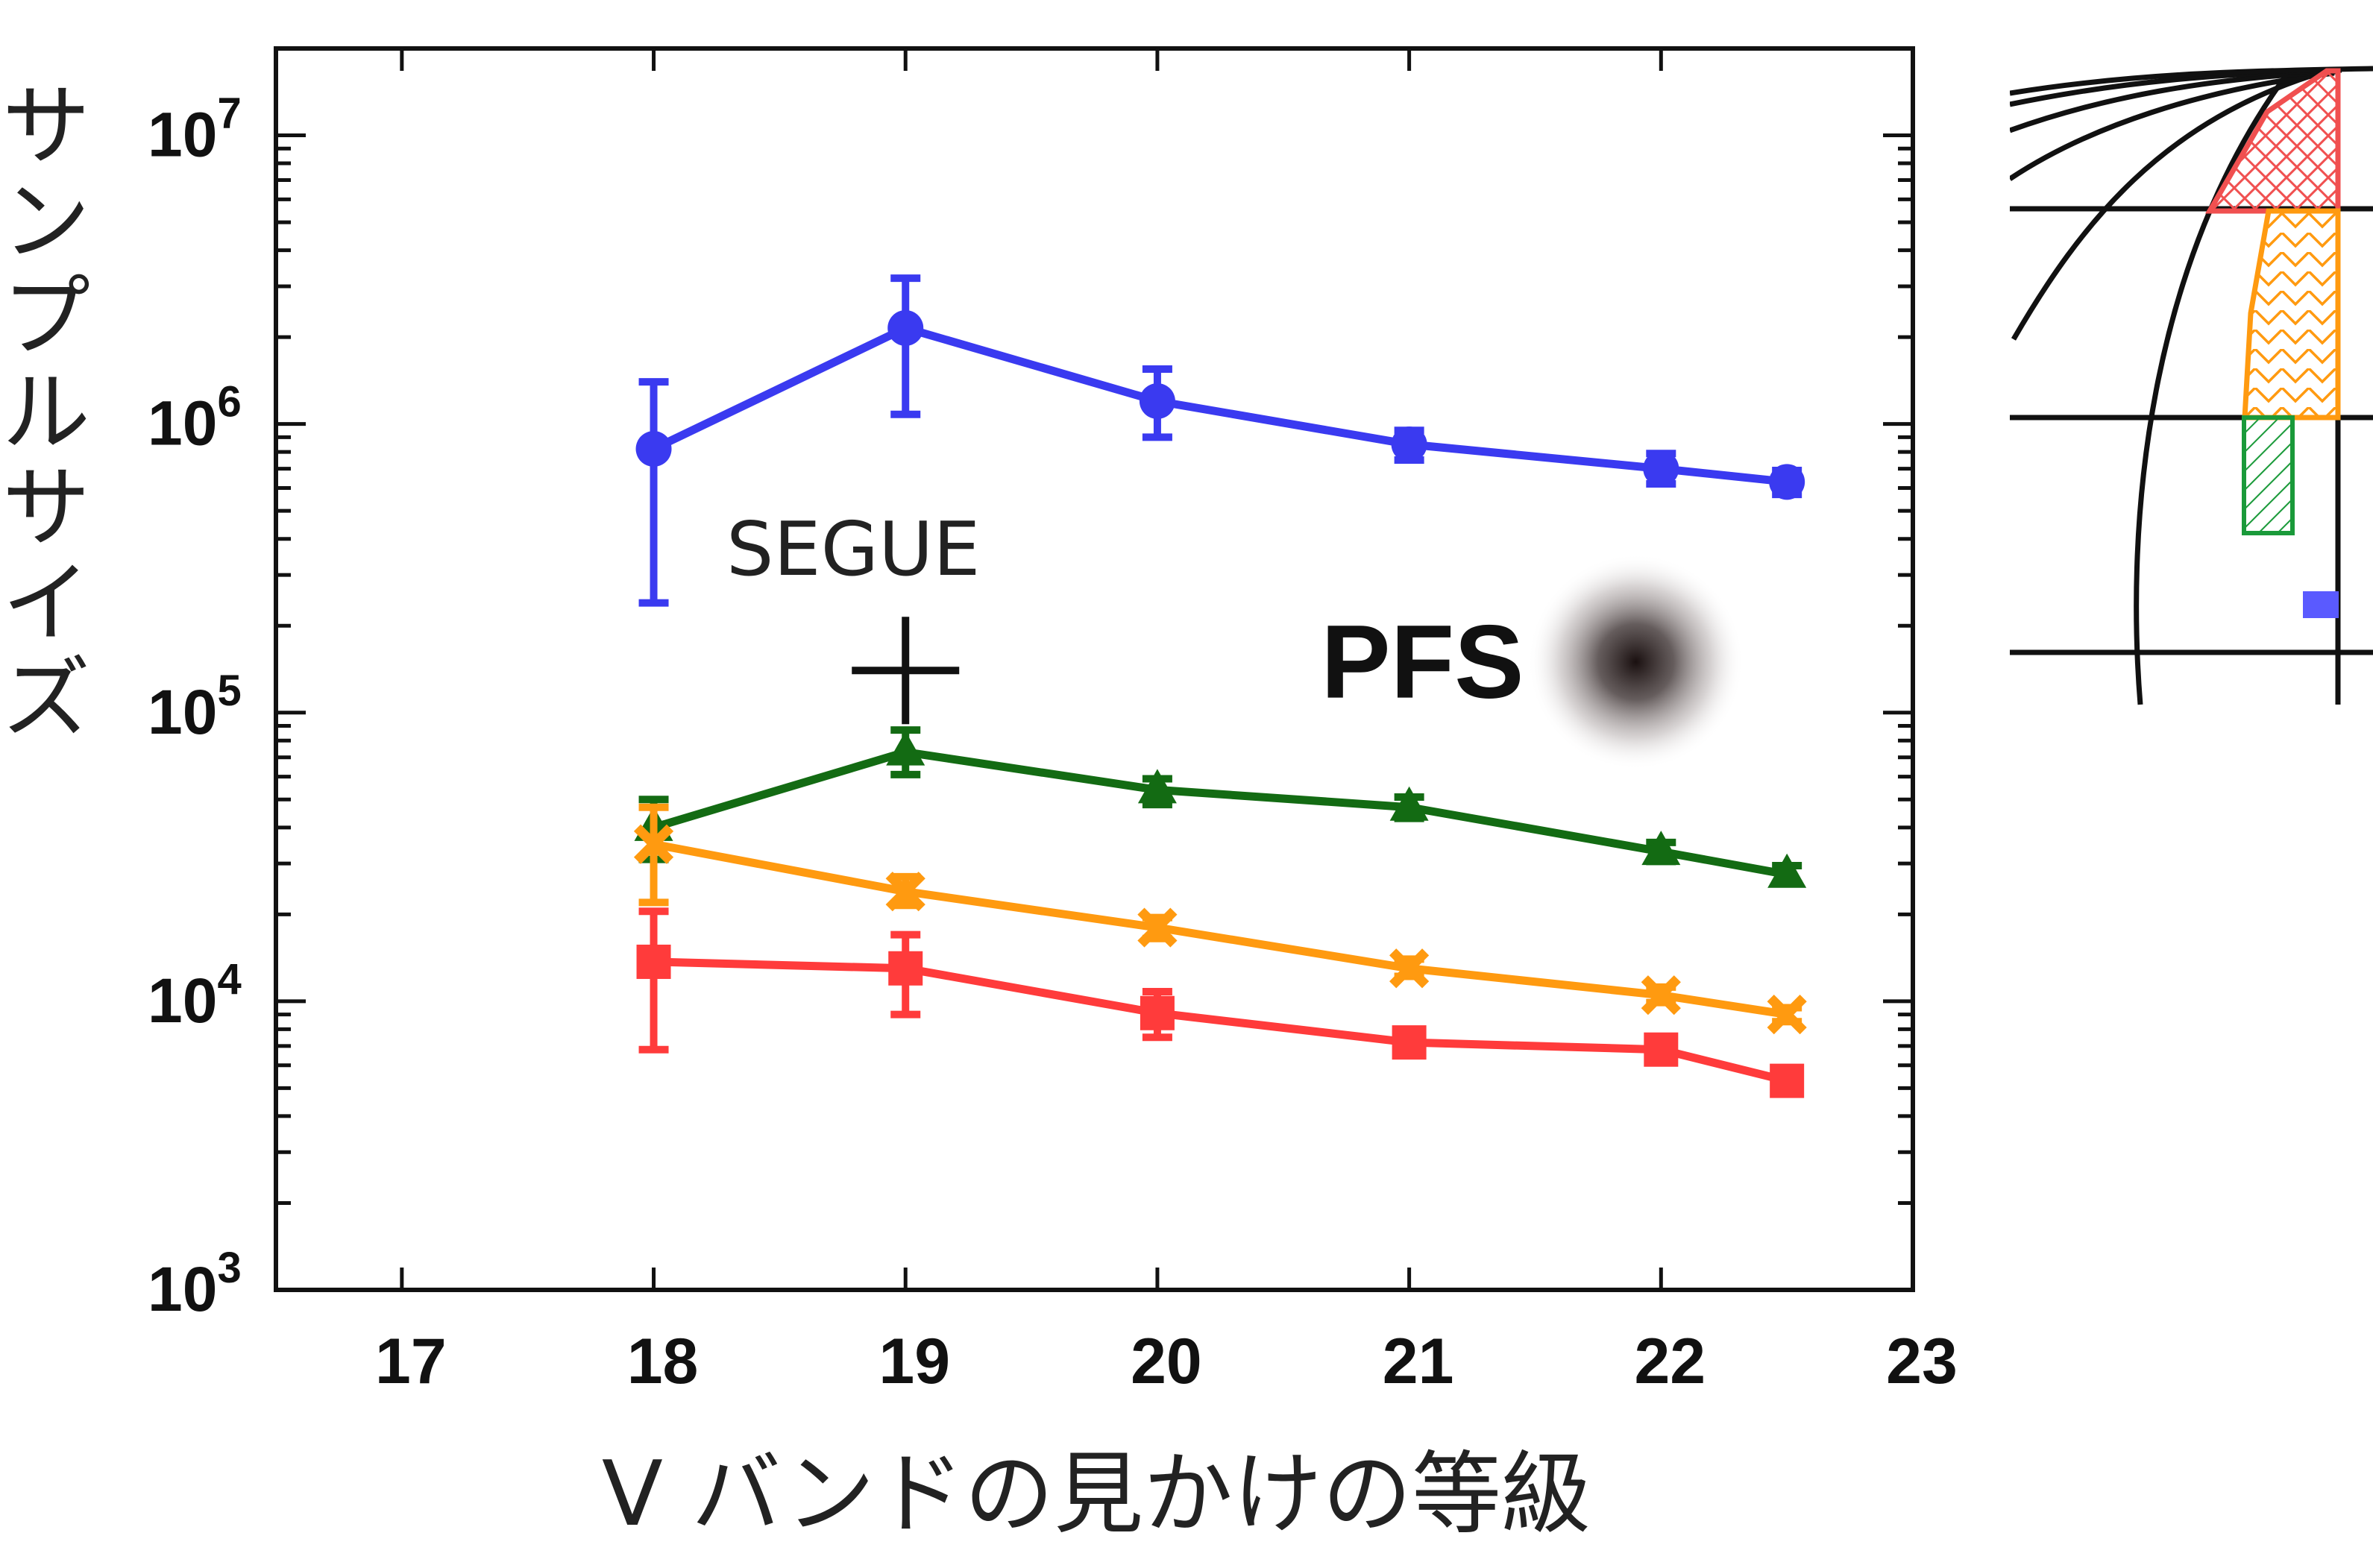 The width and height of the screenshot is (2373, 1568). I want to click on segue-marker, so click(906, 671).